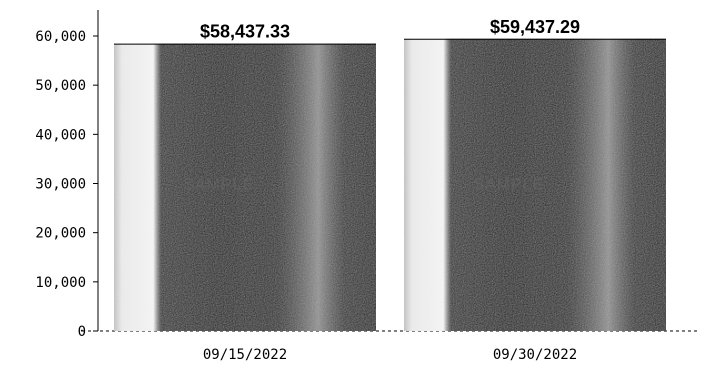 The image size is (701, 366). I want to click on x-tick-label: 09/15/2022, so click(245, 355).